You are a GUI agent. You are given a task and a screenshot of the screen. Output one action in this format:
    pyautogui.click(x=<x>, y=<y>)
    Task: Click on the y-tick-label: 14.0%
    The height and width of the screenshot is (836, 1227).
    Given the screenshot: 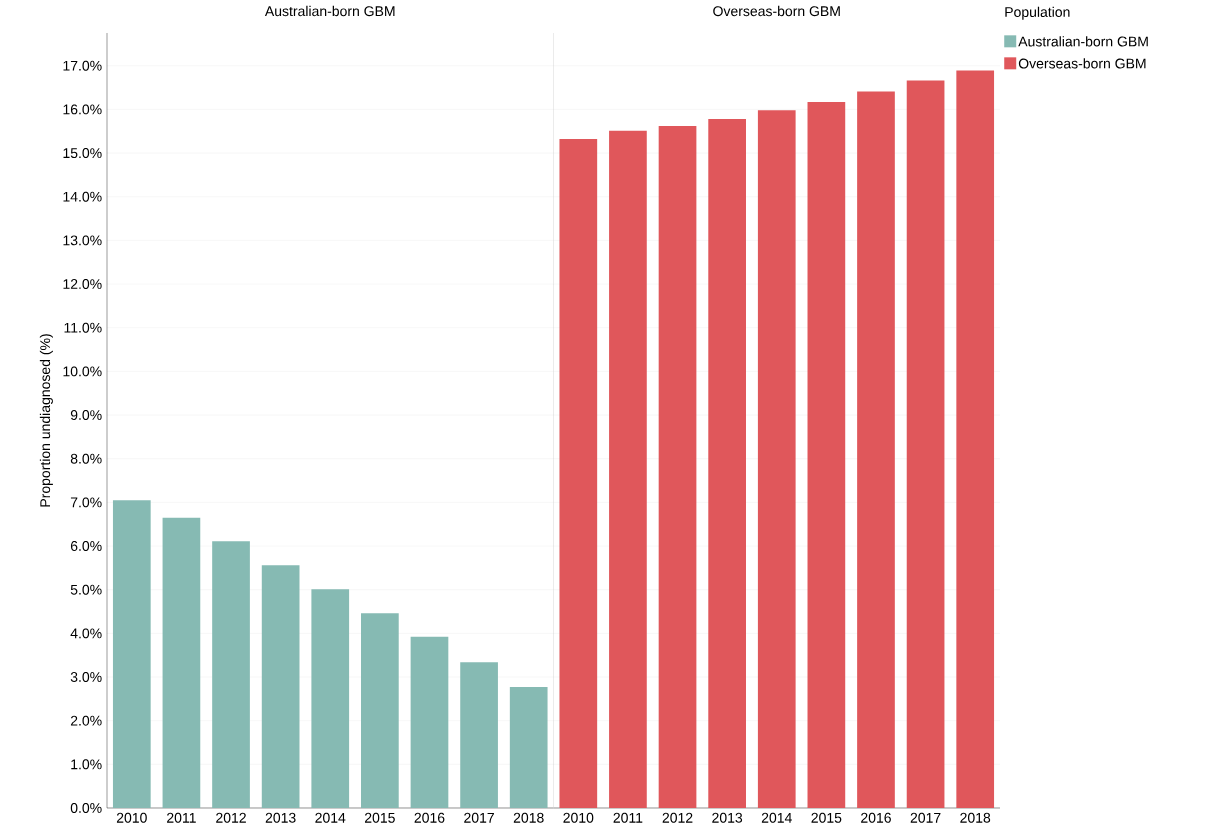 What is the action you would take?
    pyautogui.click(x=82, y=196)
    